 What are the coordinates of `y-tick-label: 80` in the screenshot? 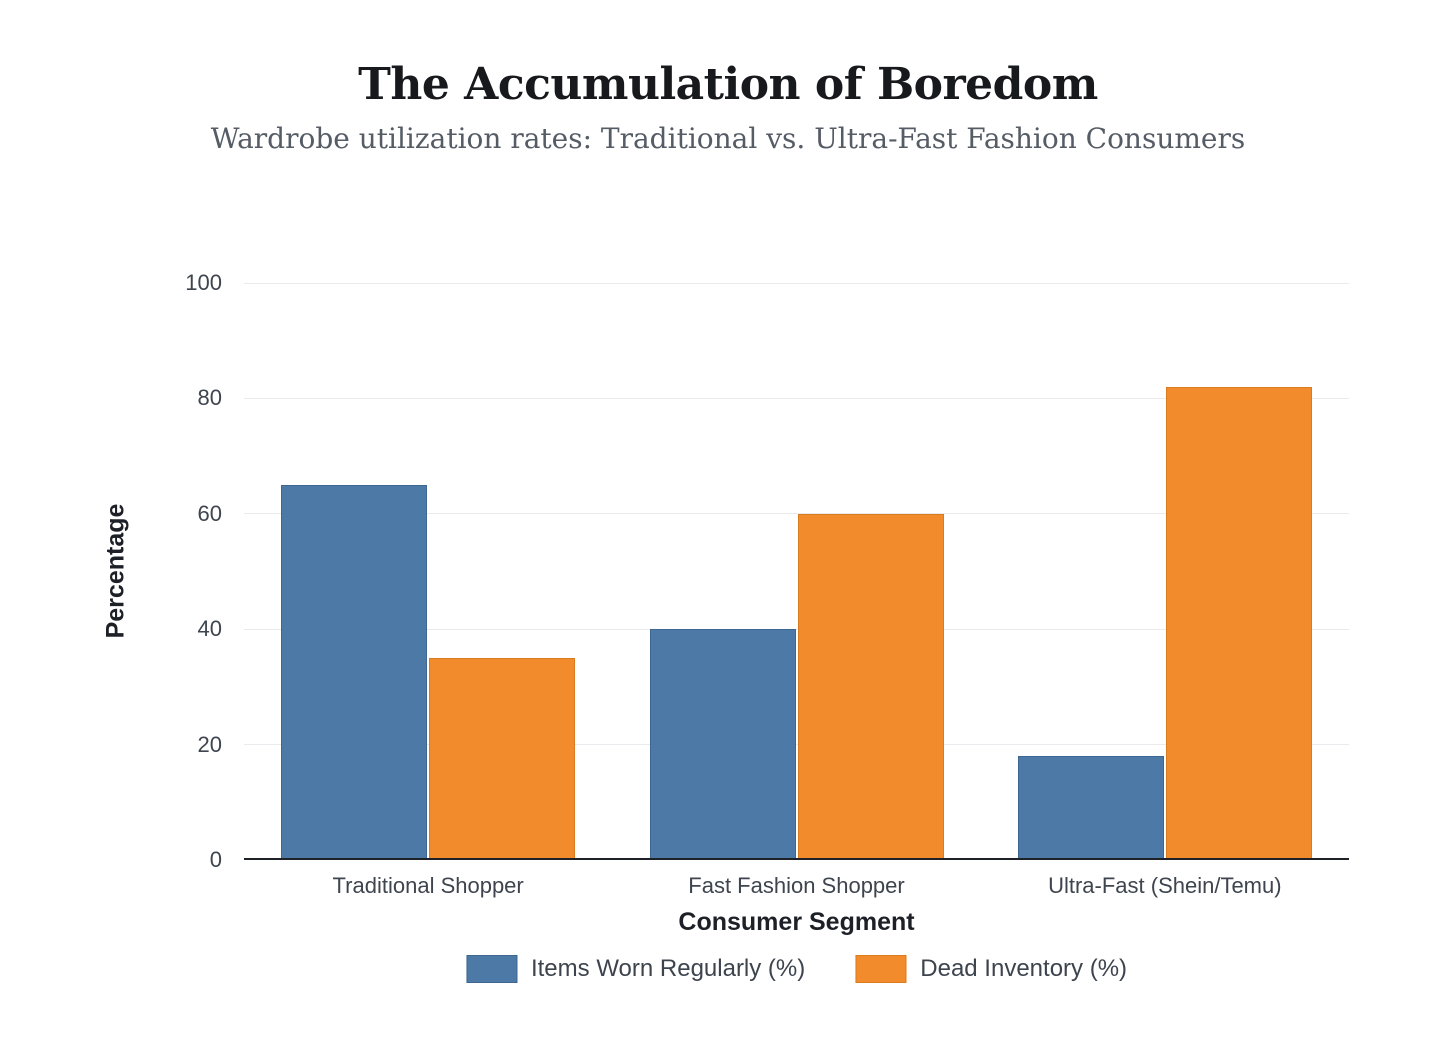 It's located at (209, 398).